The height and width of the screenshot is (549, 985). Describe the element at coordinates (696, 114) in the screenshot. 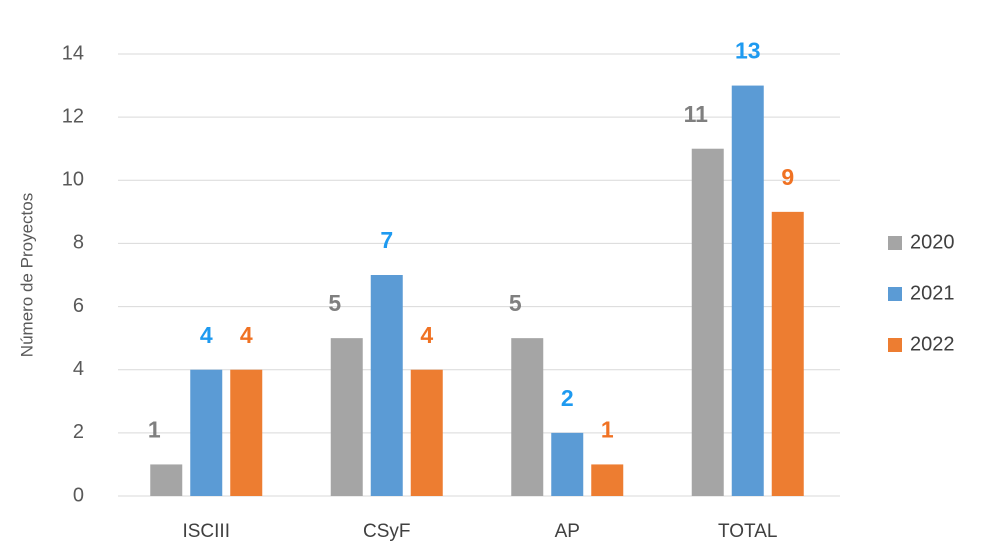

I see `data-label: 11` at that location.